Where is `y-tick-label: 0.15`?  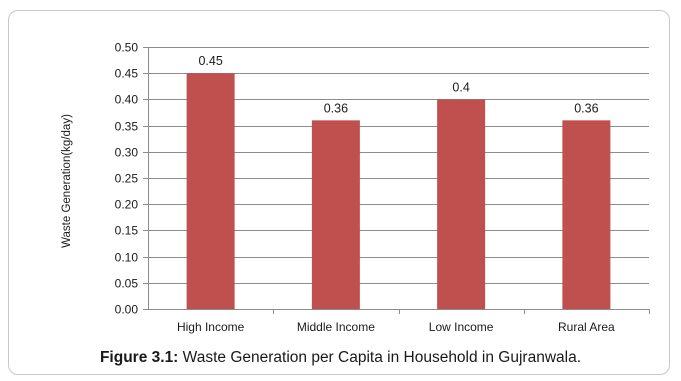
y-tick-label: 0.15 is located at coordinates (127, 231).